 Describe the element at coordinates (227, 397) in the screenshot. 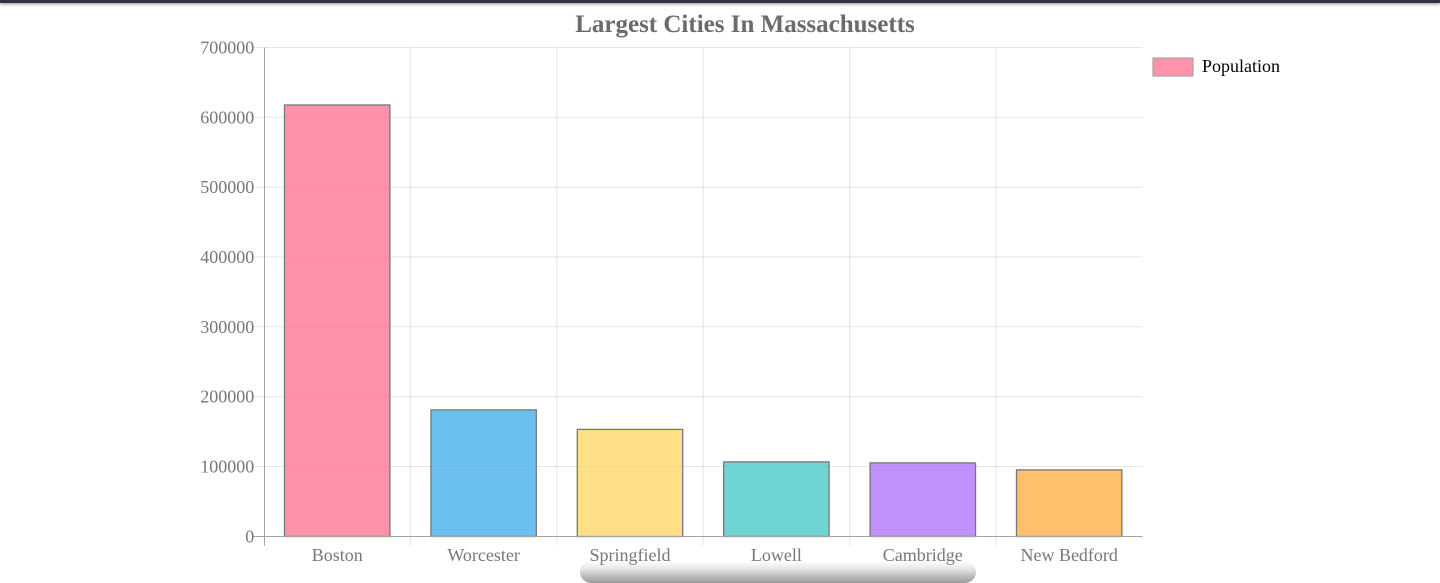

I see `svg-text: 200000` at that location.